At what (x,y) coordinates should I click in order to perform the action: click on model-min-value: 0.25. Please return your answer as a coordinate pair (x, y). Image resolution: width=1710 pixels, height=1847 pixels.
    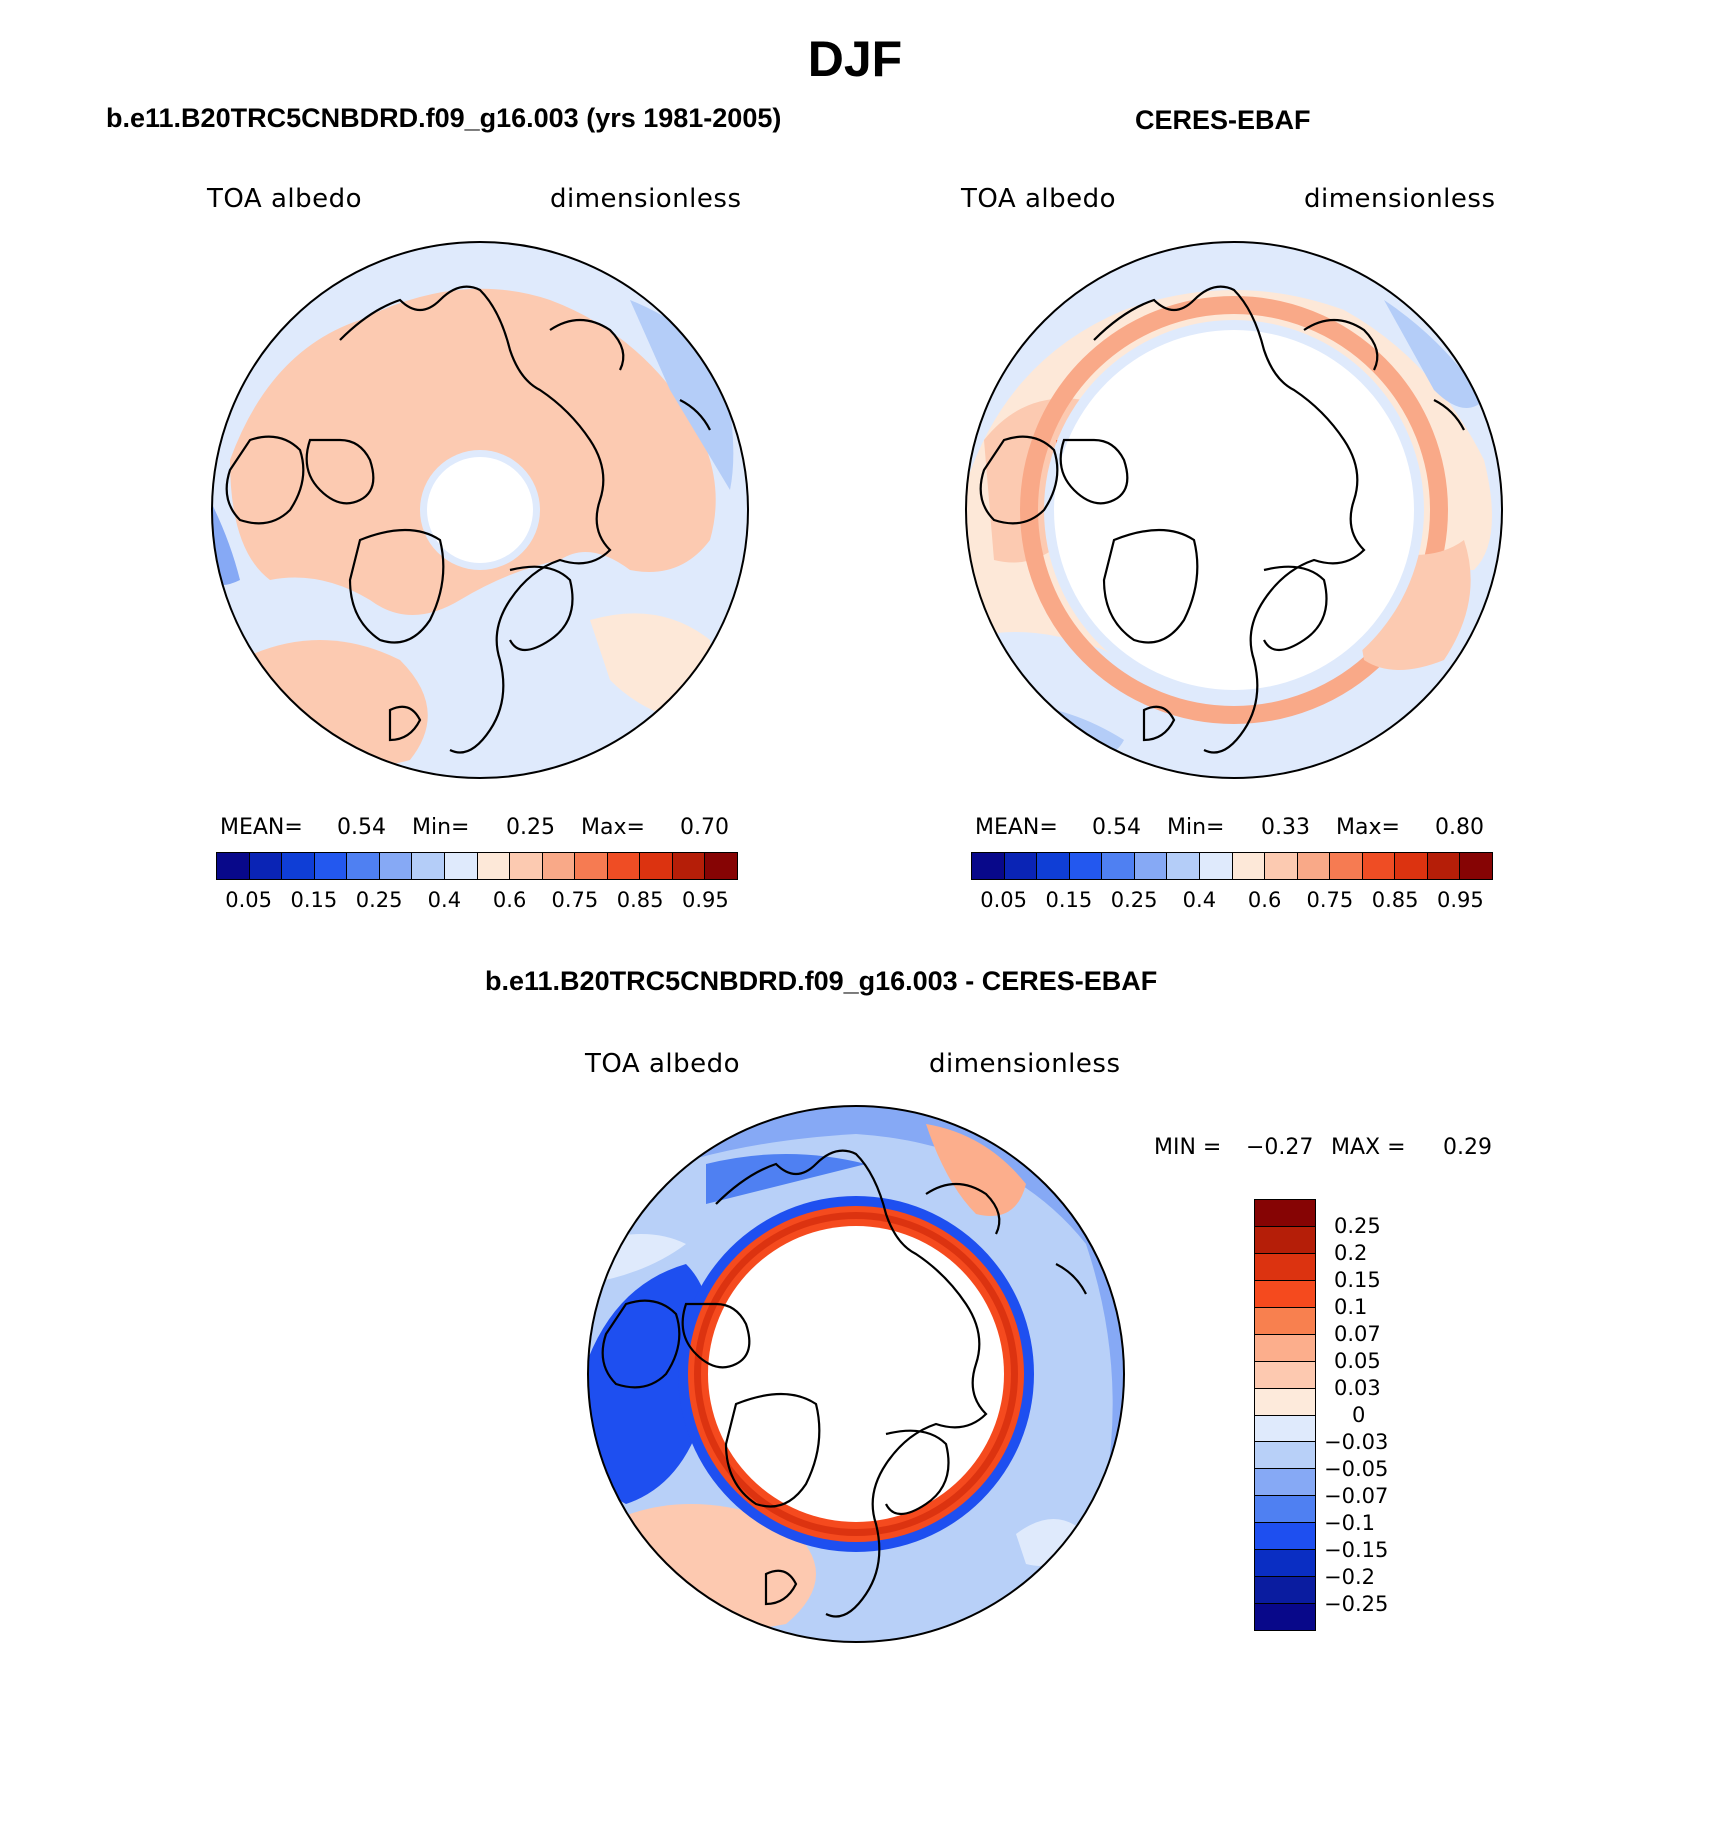
    Looking at the image, I should click on (530, 827).